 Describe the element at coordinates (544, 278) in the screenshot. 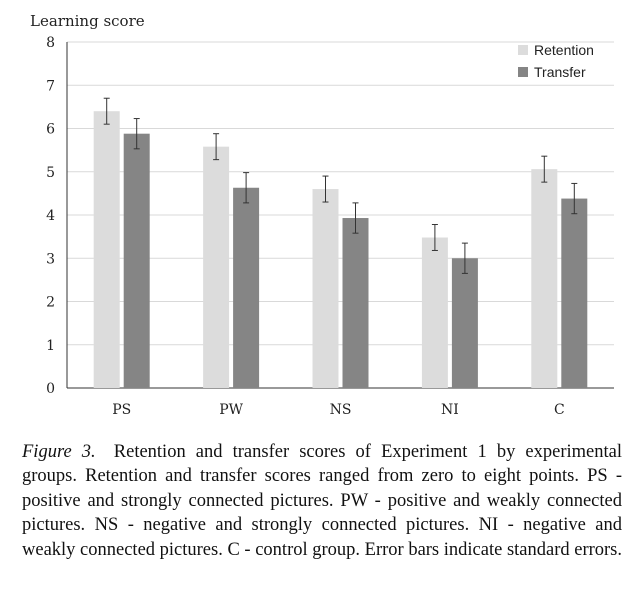

I see `bar-retention-c` at that location.